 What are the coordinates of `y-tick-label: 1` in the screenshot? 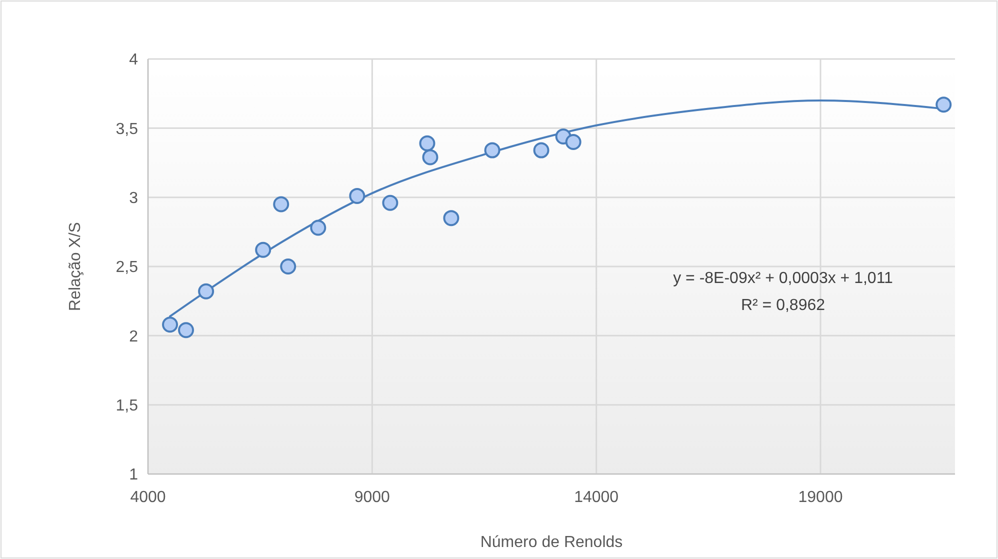 It's located at (133, 475).